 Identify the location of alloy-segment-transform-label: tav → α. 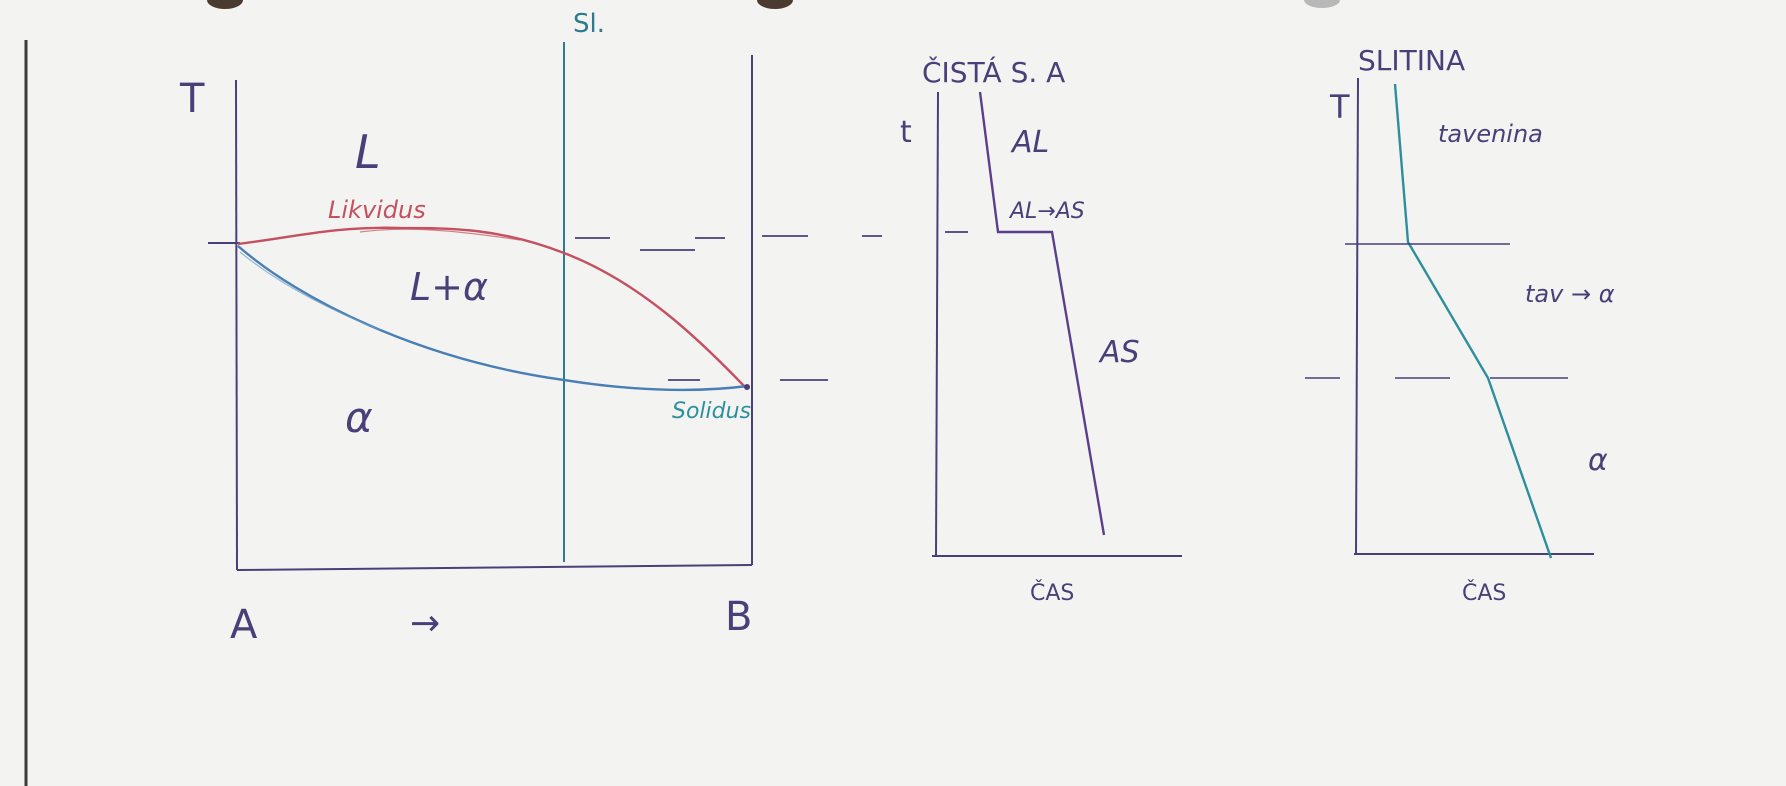
(1570, 294).